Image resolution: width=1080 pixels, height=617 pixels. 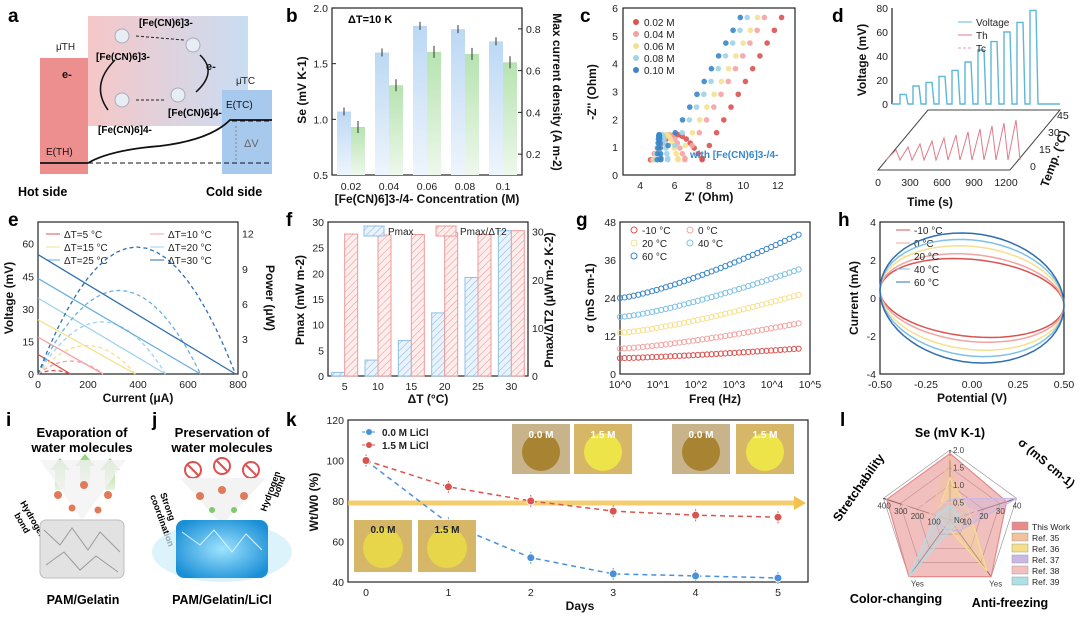 What do you see at coordinates (28, 277) in the screenshot?
I see `tick-label-y: 45` at bounding box center [28, 277].